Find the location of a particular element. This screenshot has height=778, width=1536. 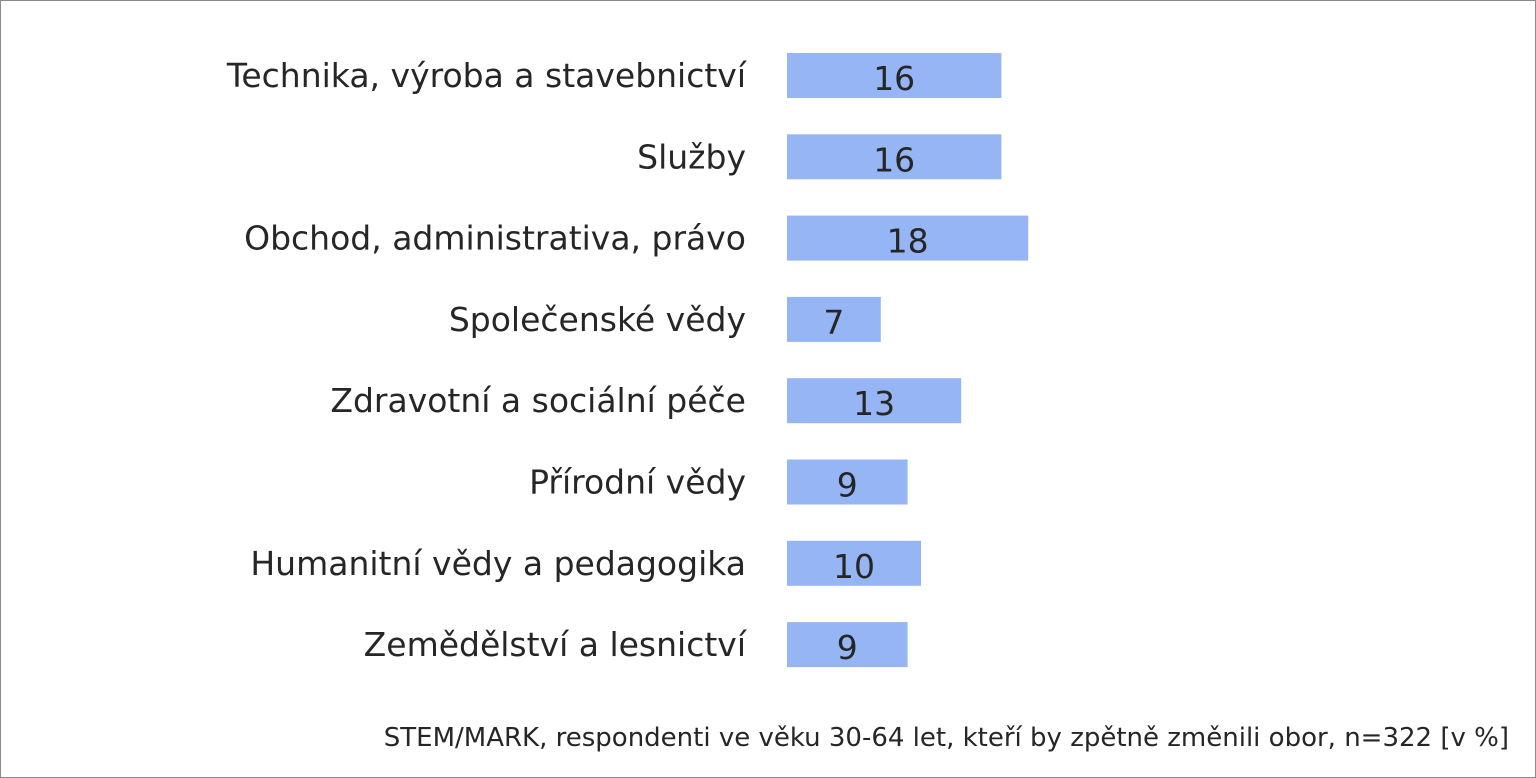

data-label: 10 is located at coordinates (854, 566).